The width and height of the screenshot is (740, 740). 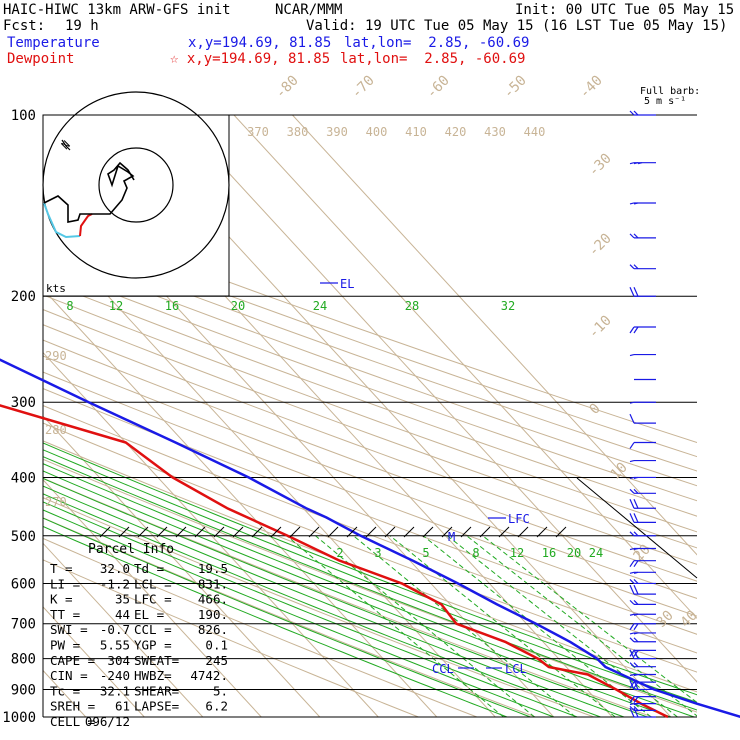 What do you see at coordinates (339, 553) in the screenshot?
I see `mixing-label: 2` at bounding box center [339, 553].